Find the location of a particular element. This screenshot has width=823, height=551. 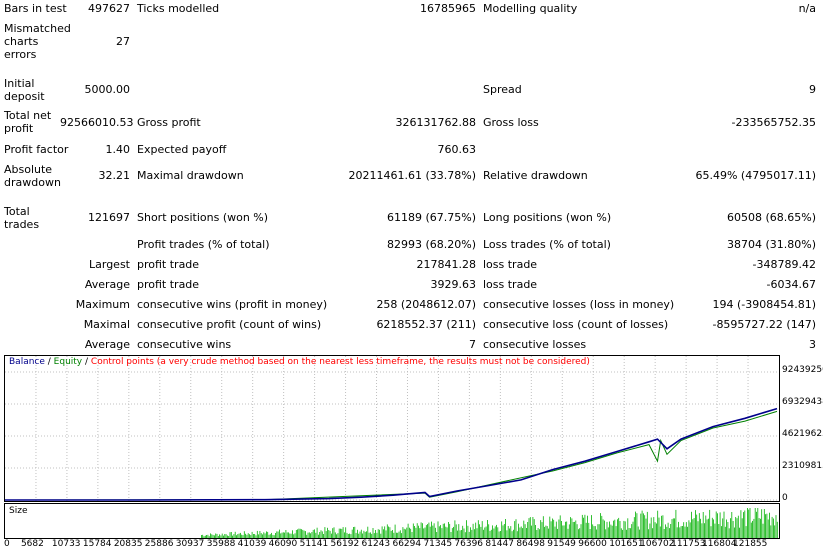

modelling-quality-value: n/a is located at coordinates (807, 8).